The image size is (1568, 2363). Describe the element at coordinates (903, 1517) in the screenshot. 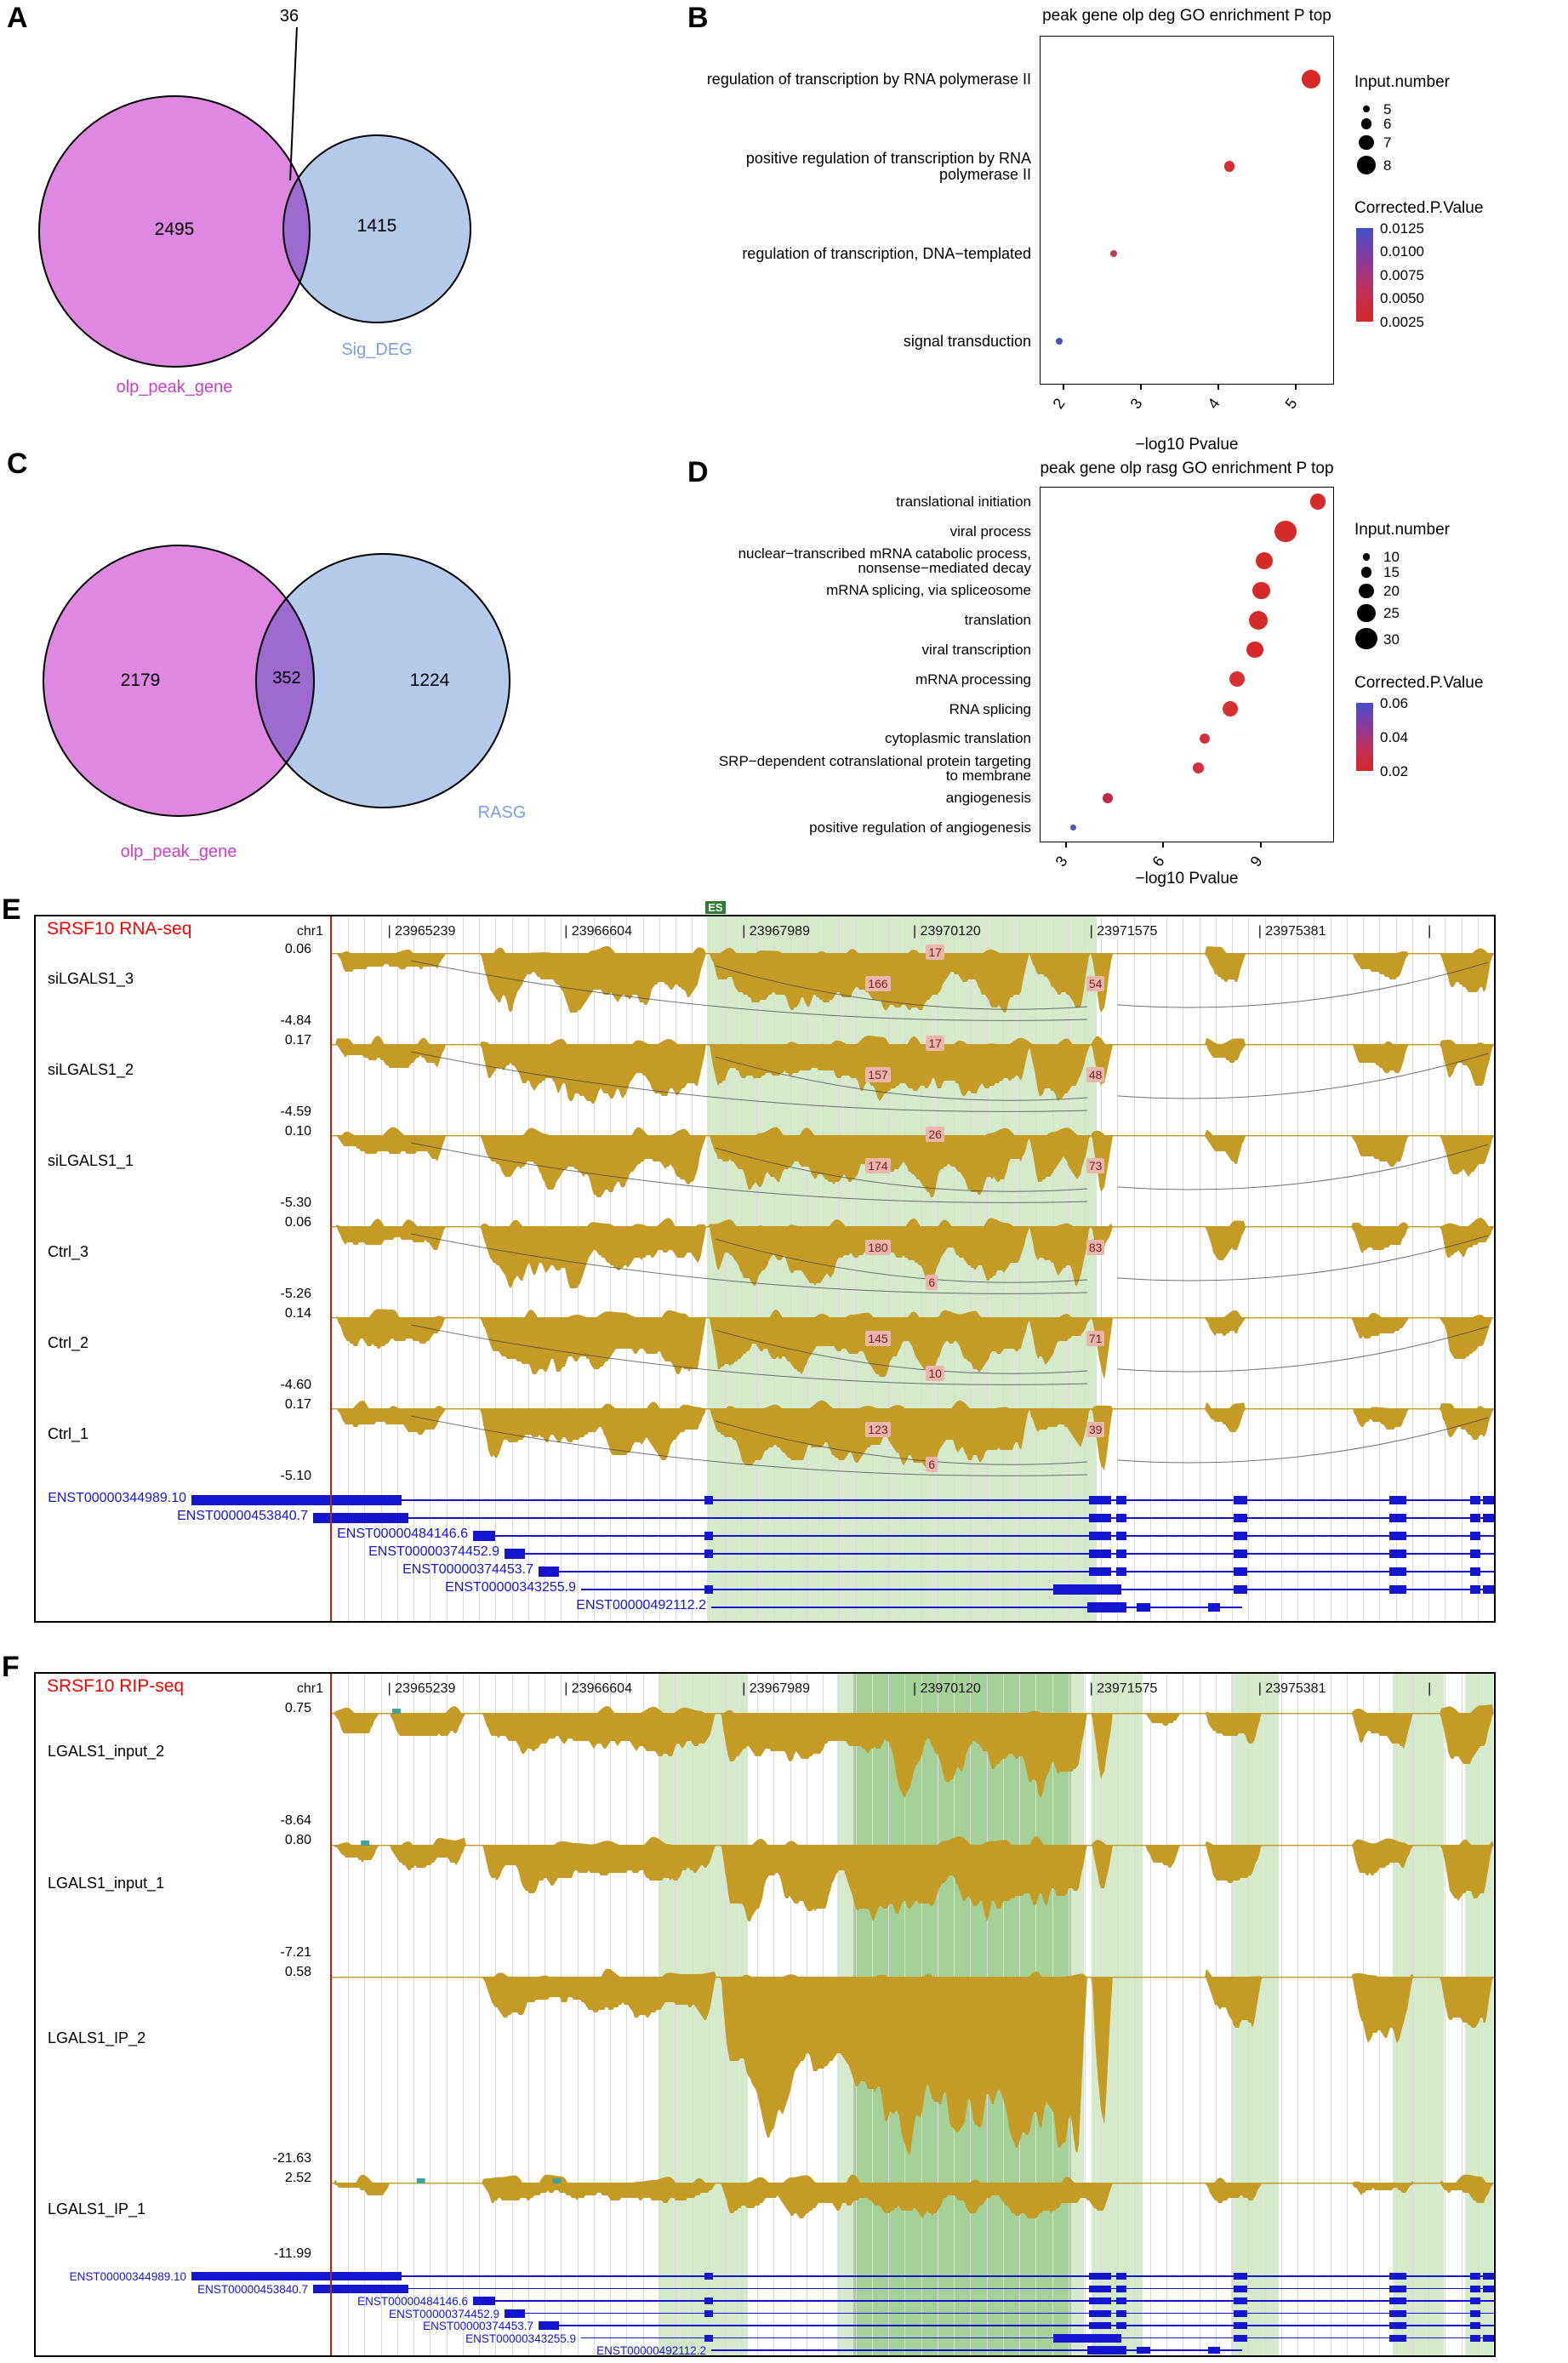

I see `transcript-line` at that location.